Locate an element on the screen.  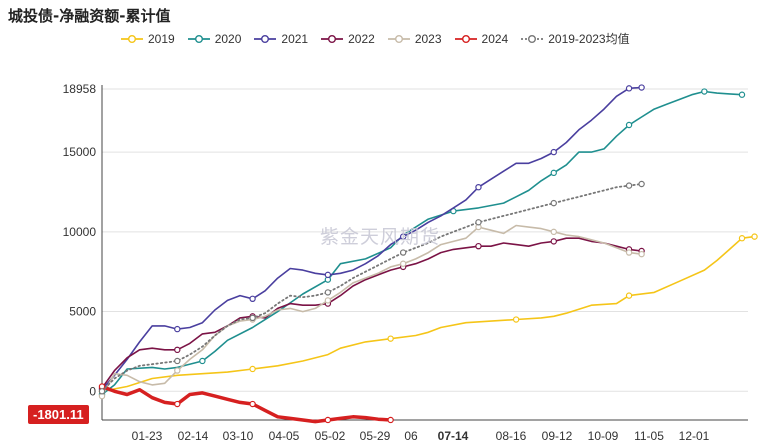
legend-label: 2021 is located at coordinates (295, 38).